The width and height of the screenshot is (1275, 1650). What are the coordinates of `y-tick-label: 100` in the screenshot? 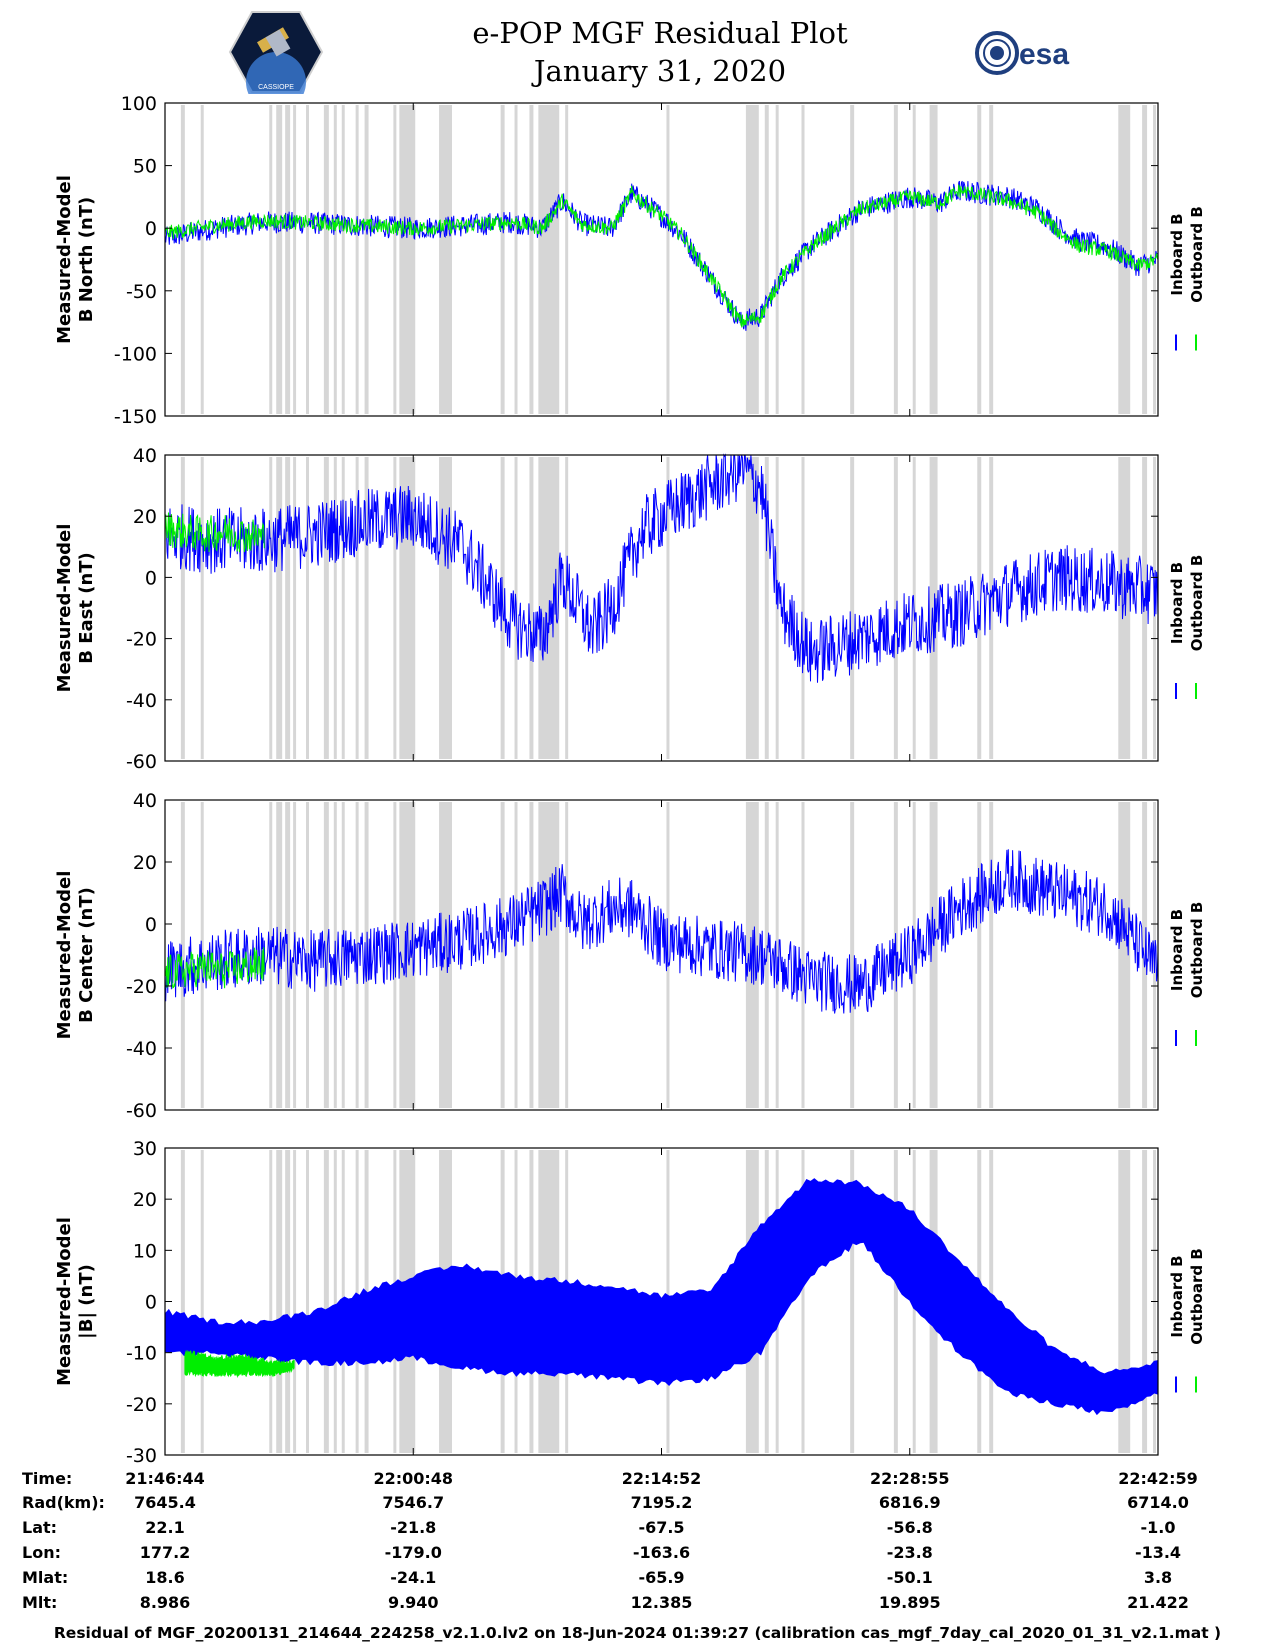 It's located at (139, 104).